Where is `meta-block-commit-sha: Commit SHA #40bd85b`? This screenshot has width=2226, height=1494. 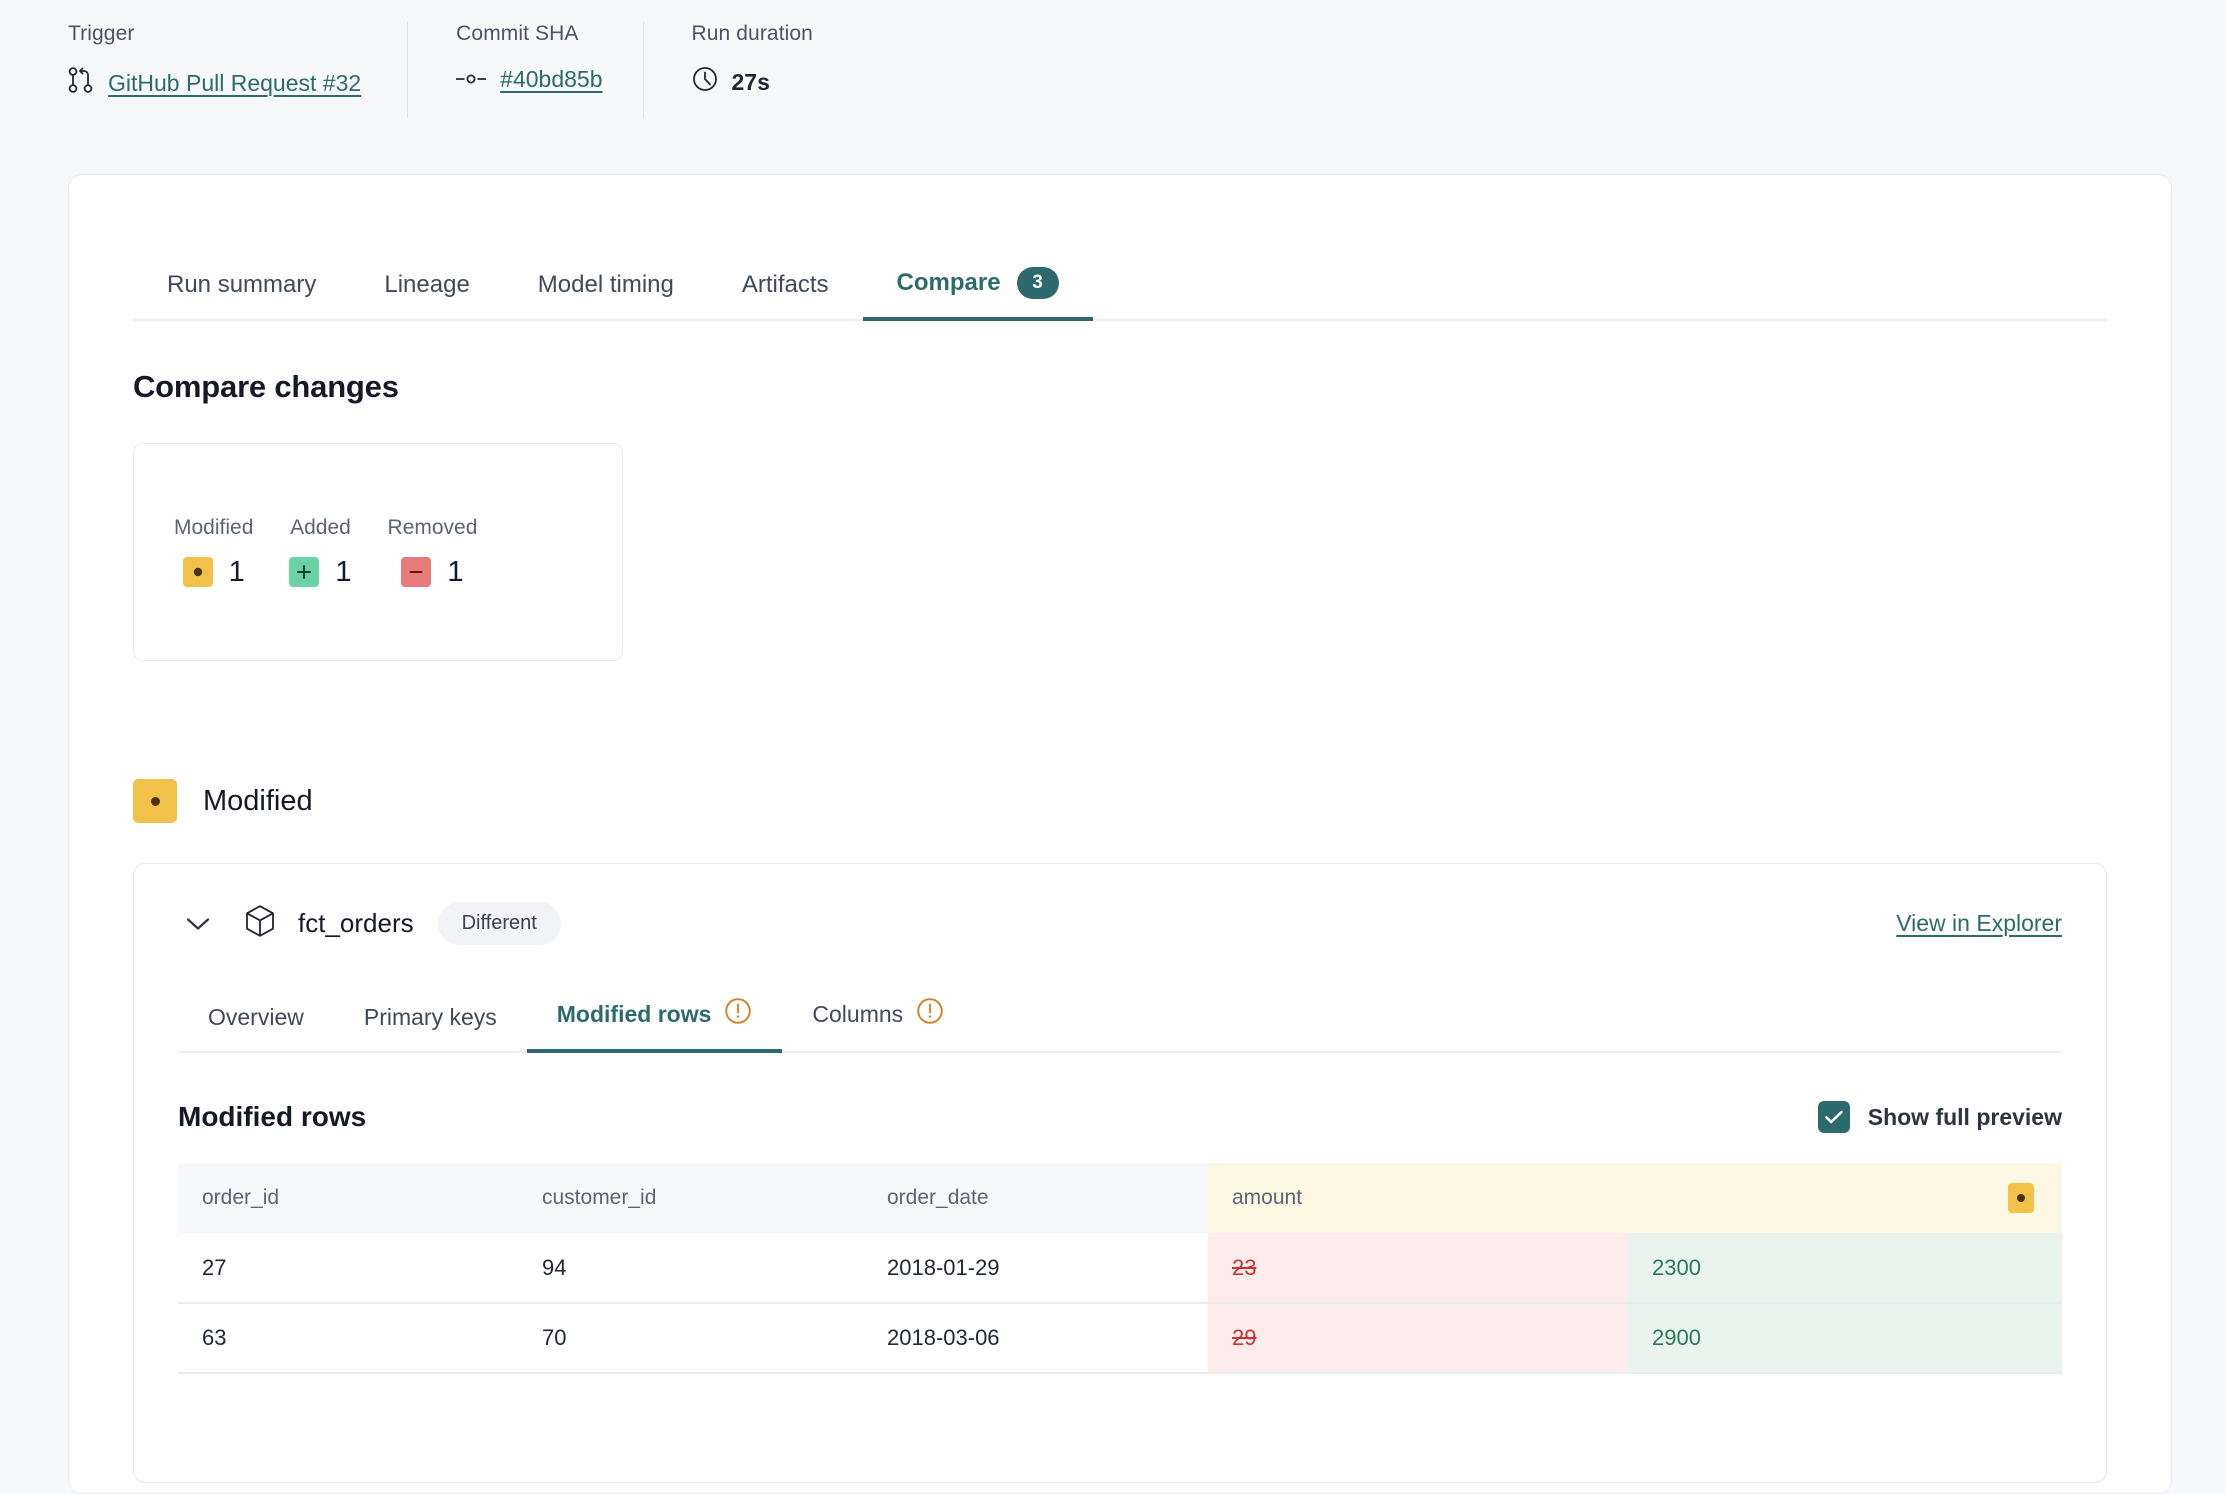
meta-block-commit-sha: Commit SHA #40bd85b is located at coordinates (524, 70).